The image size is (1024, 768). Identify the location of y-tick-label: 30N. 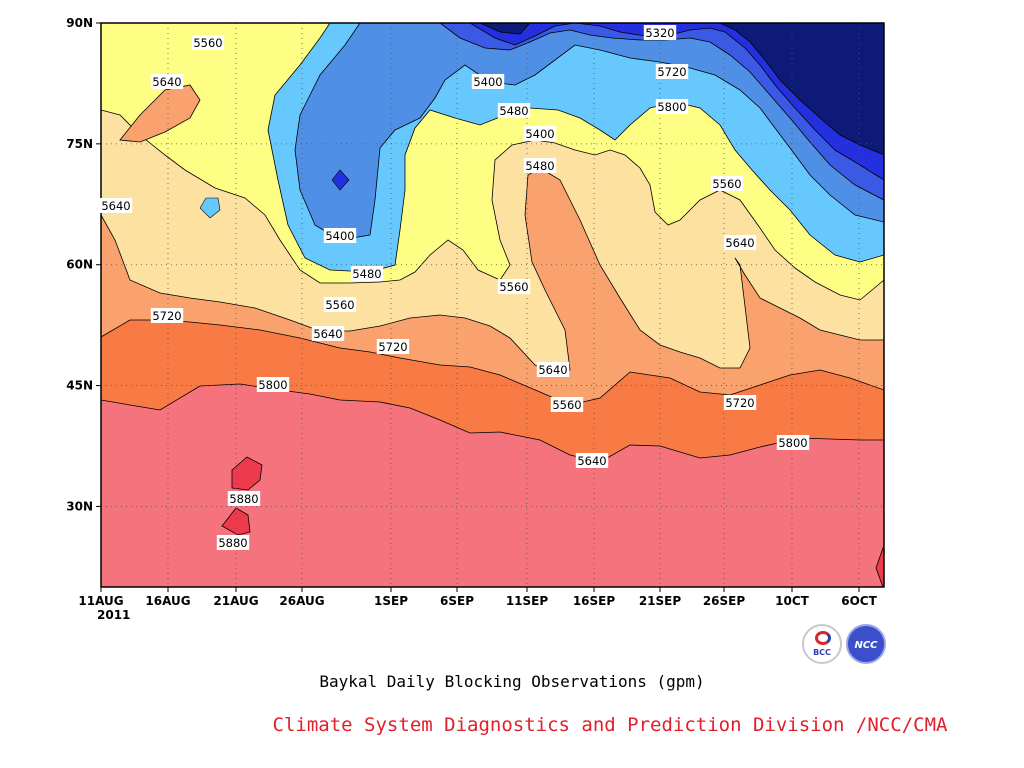
(79, 506).